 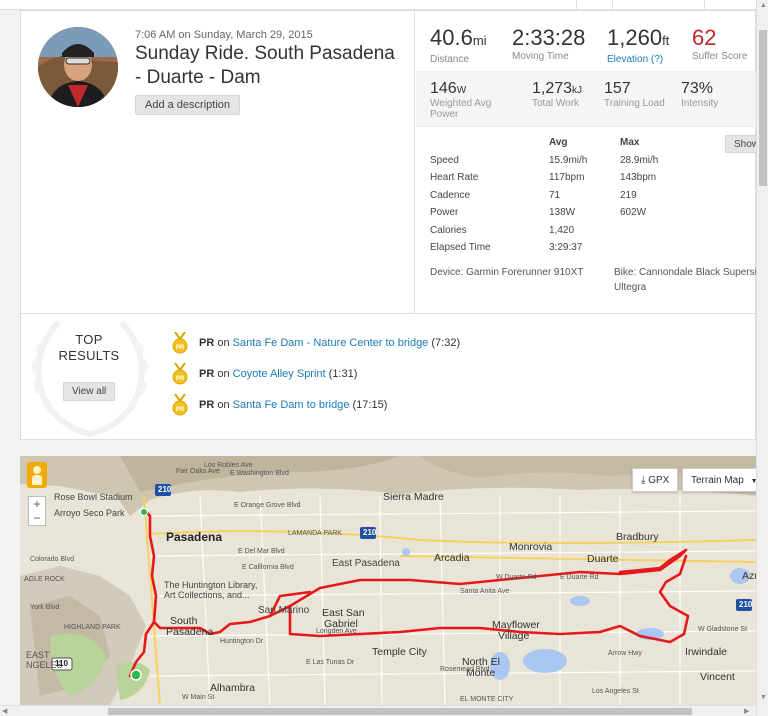 I want to click on highway-110-label: 110, so click(x=61, y=663).